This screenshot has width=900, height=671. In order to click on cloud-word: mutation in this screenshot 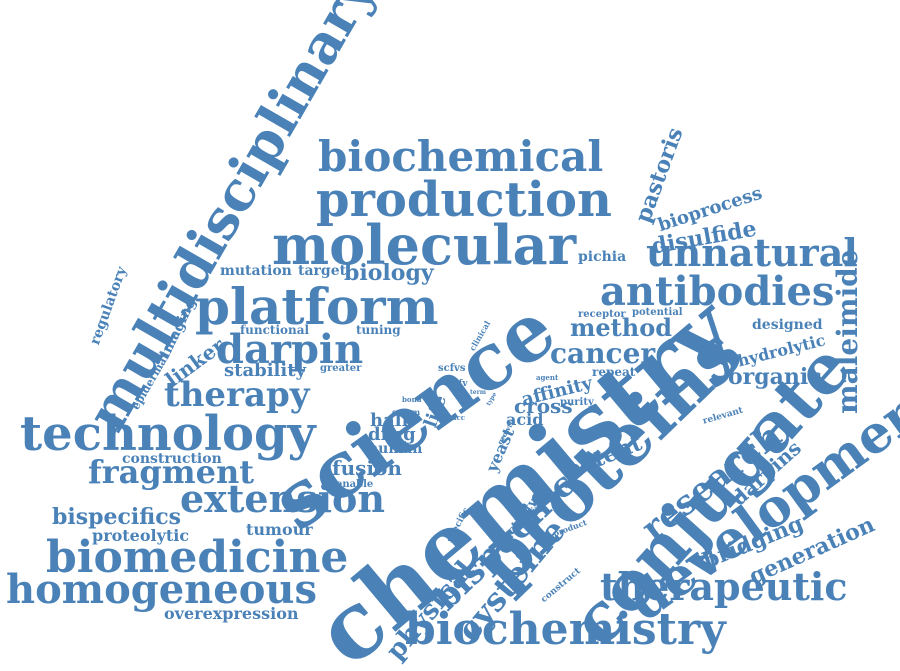, I will do `click(256, 271)`.